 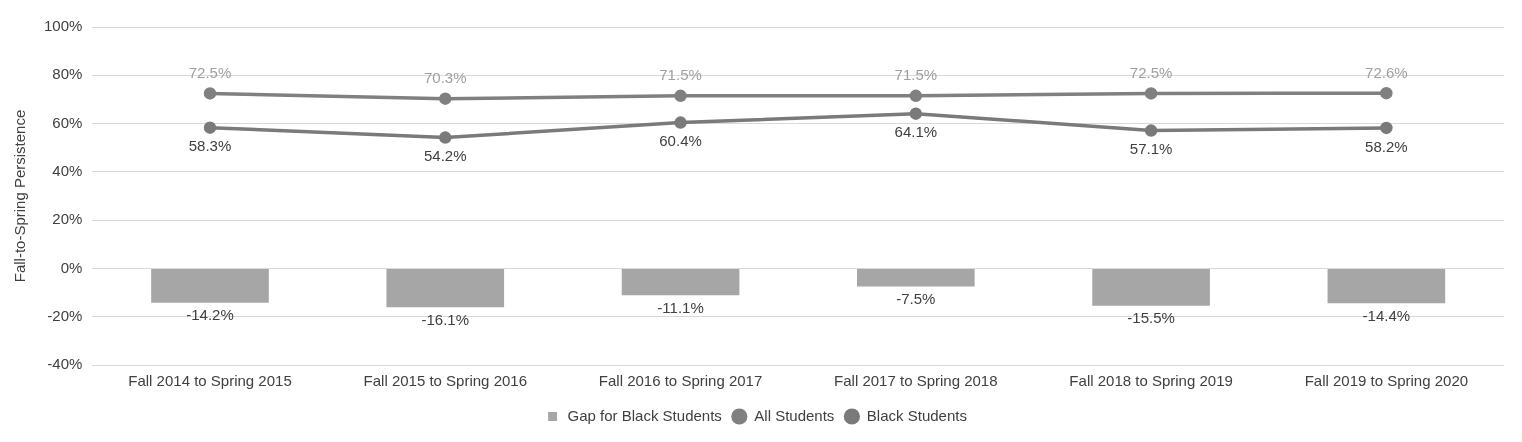 I want to click on y-tick-label: 60%, so click(x=67, y=122).